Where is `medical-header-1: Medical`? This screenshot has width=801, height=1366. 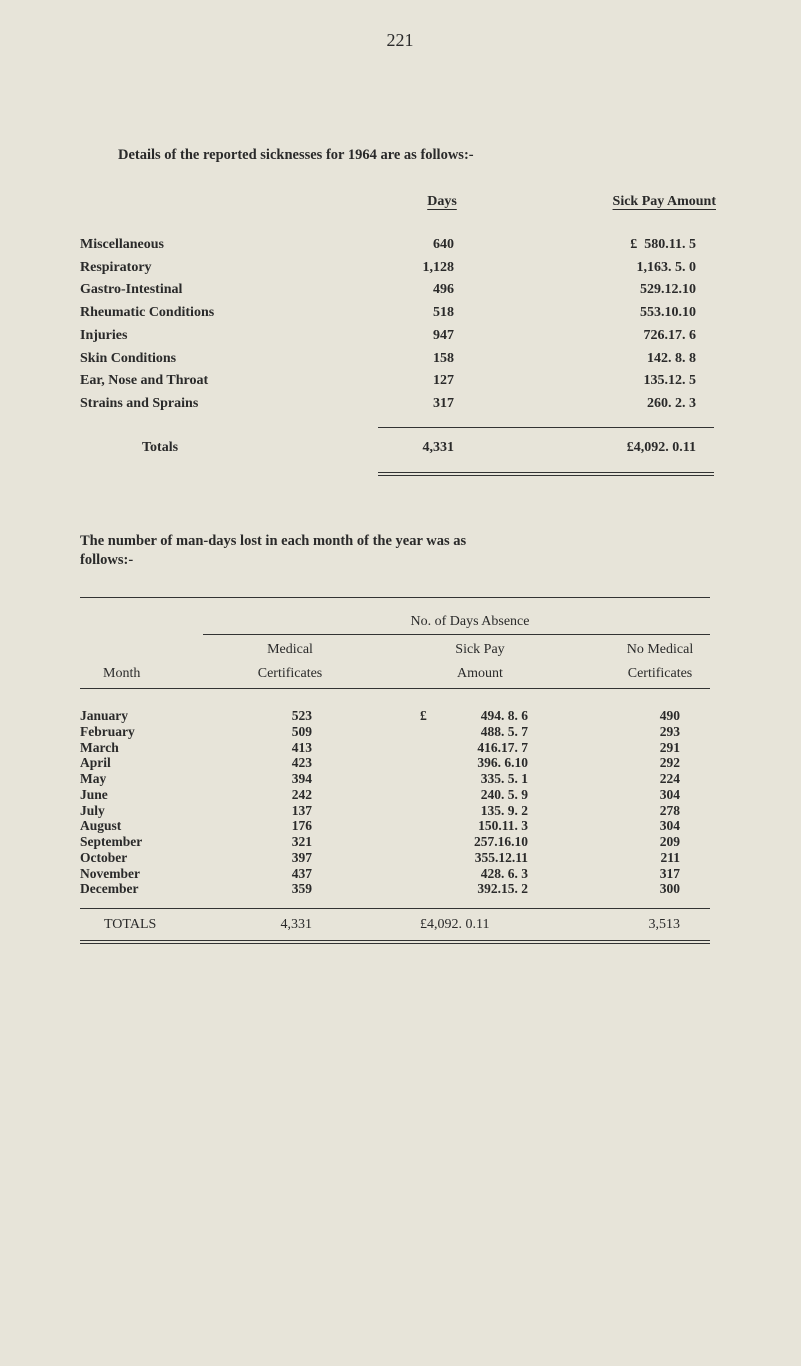 medical-header-1: Medical is located at coordinates (290, 649).